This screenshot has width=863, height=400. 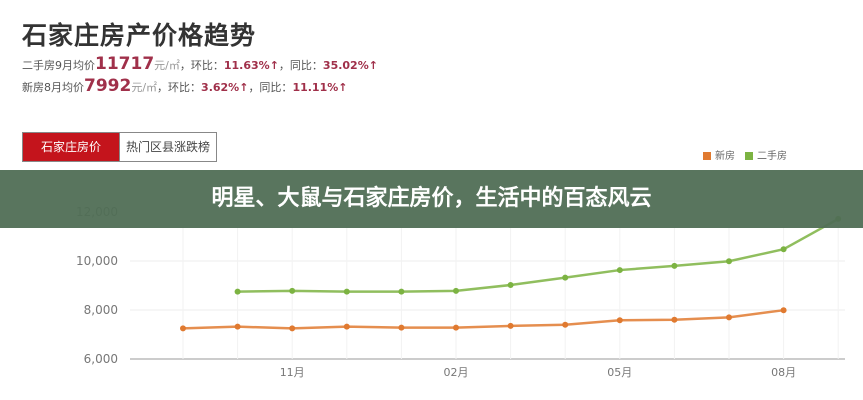 I want to click on tab-bar: 石家庄房价 热门区县涨跌榜, so click(x=120, y=147).